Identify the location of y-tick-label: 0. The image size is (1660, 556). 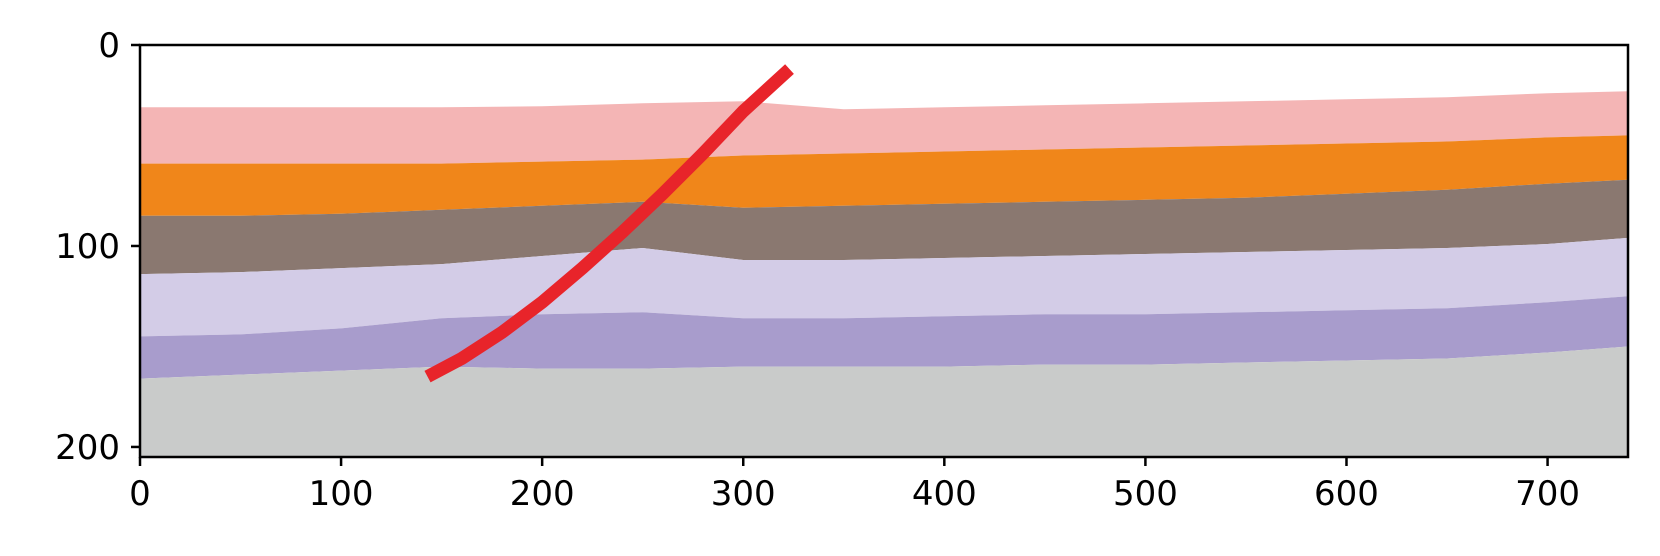
(109, 46).